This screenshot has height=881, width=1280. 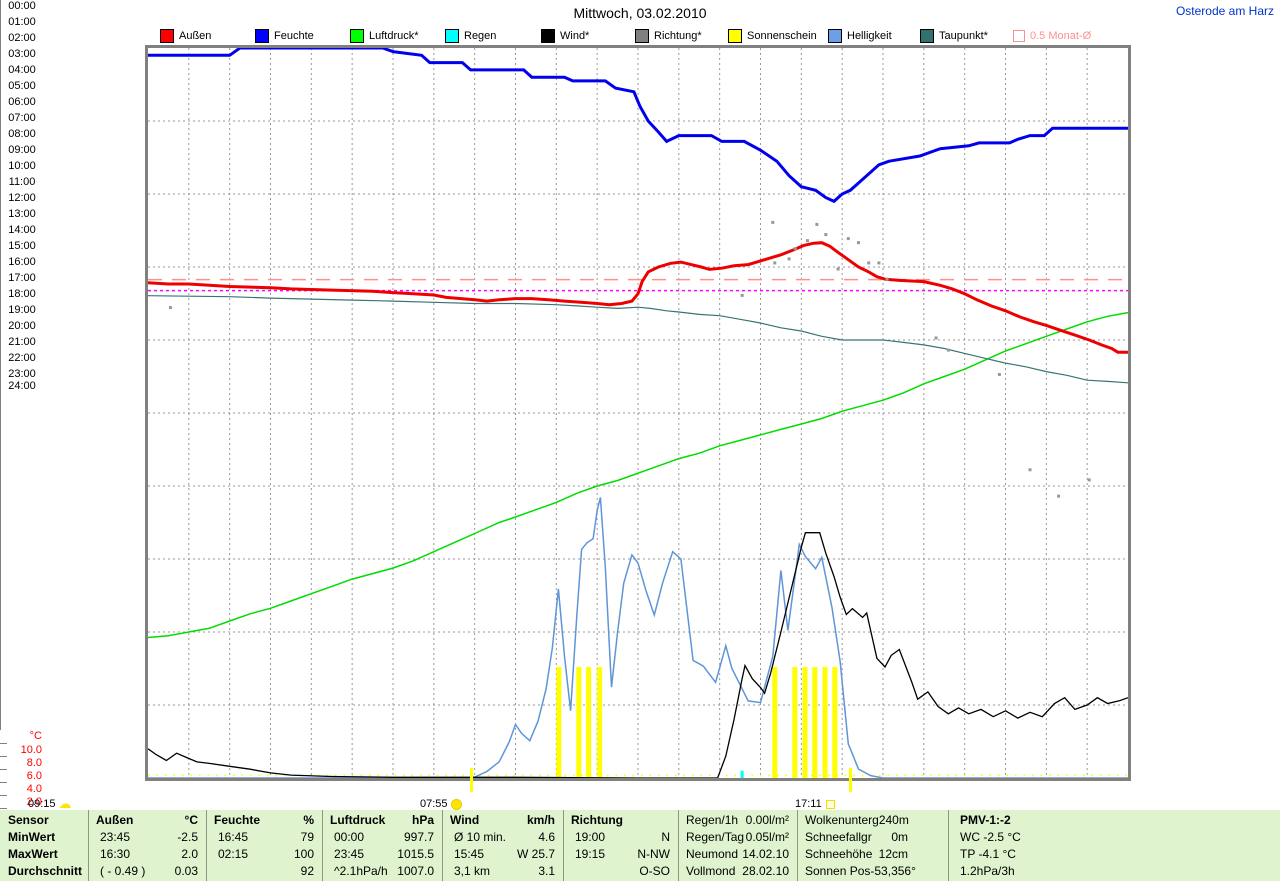 What do you see at coordinates (469, 854) in the screenshot?
I see `table-cell-time: 15:45` at bounding box center [469, 854].